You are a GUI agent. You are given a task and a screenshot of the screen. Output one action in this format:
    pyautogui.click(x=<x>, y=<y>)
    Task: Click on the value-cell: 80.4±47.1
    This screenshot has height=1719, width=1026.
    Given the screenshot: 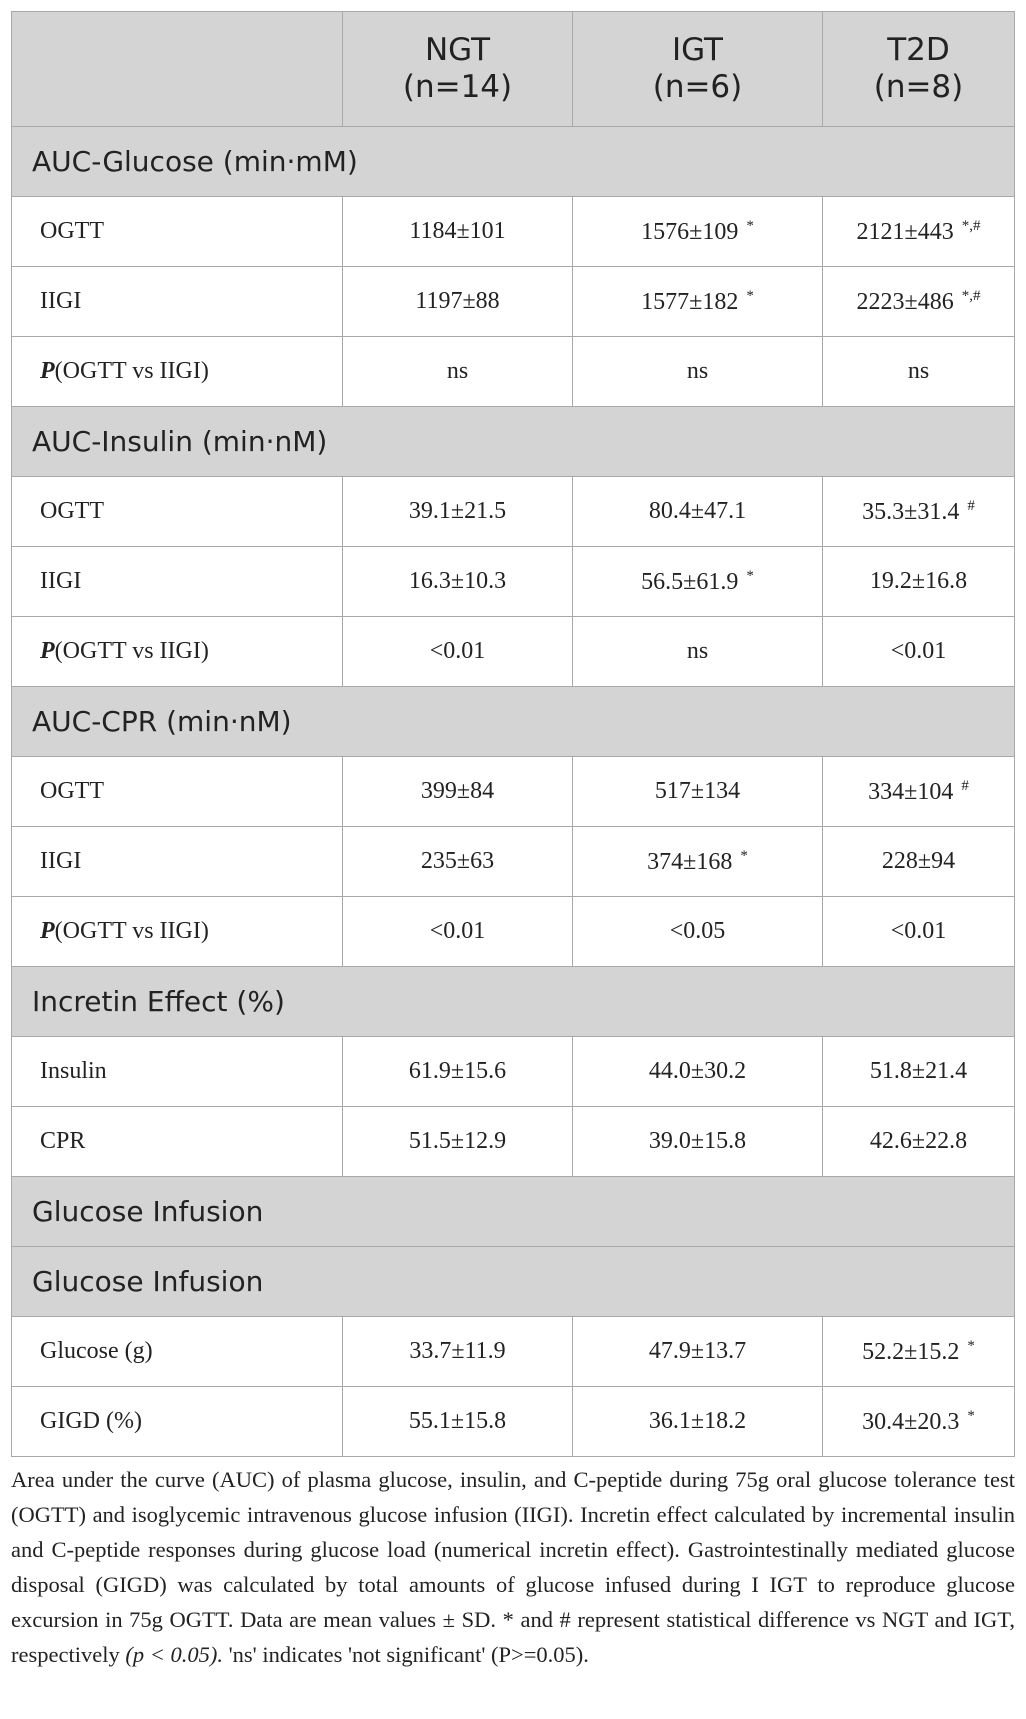 What is the action you would take?
    pyautogui.click(x=697, y=511)
    